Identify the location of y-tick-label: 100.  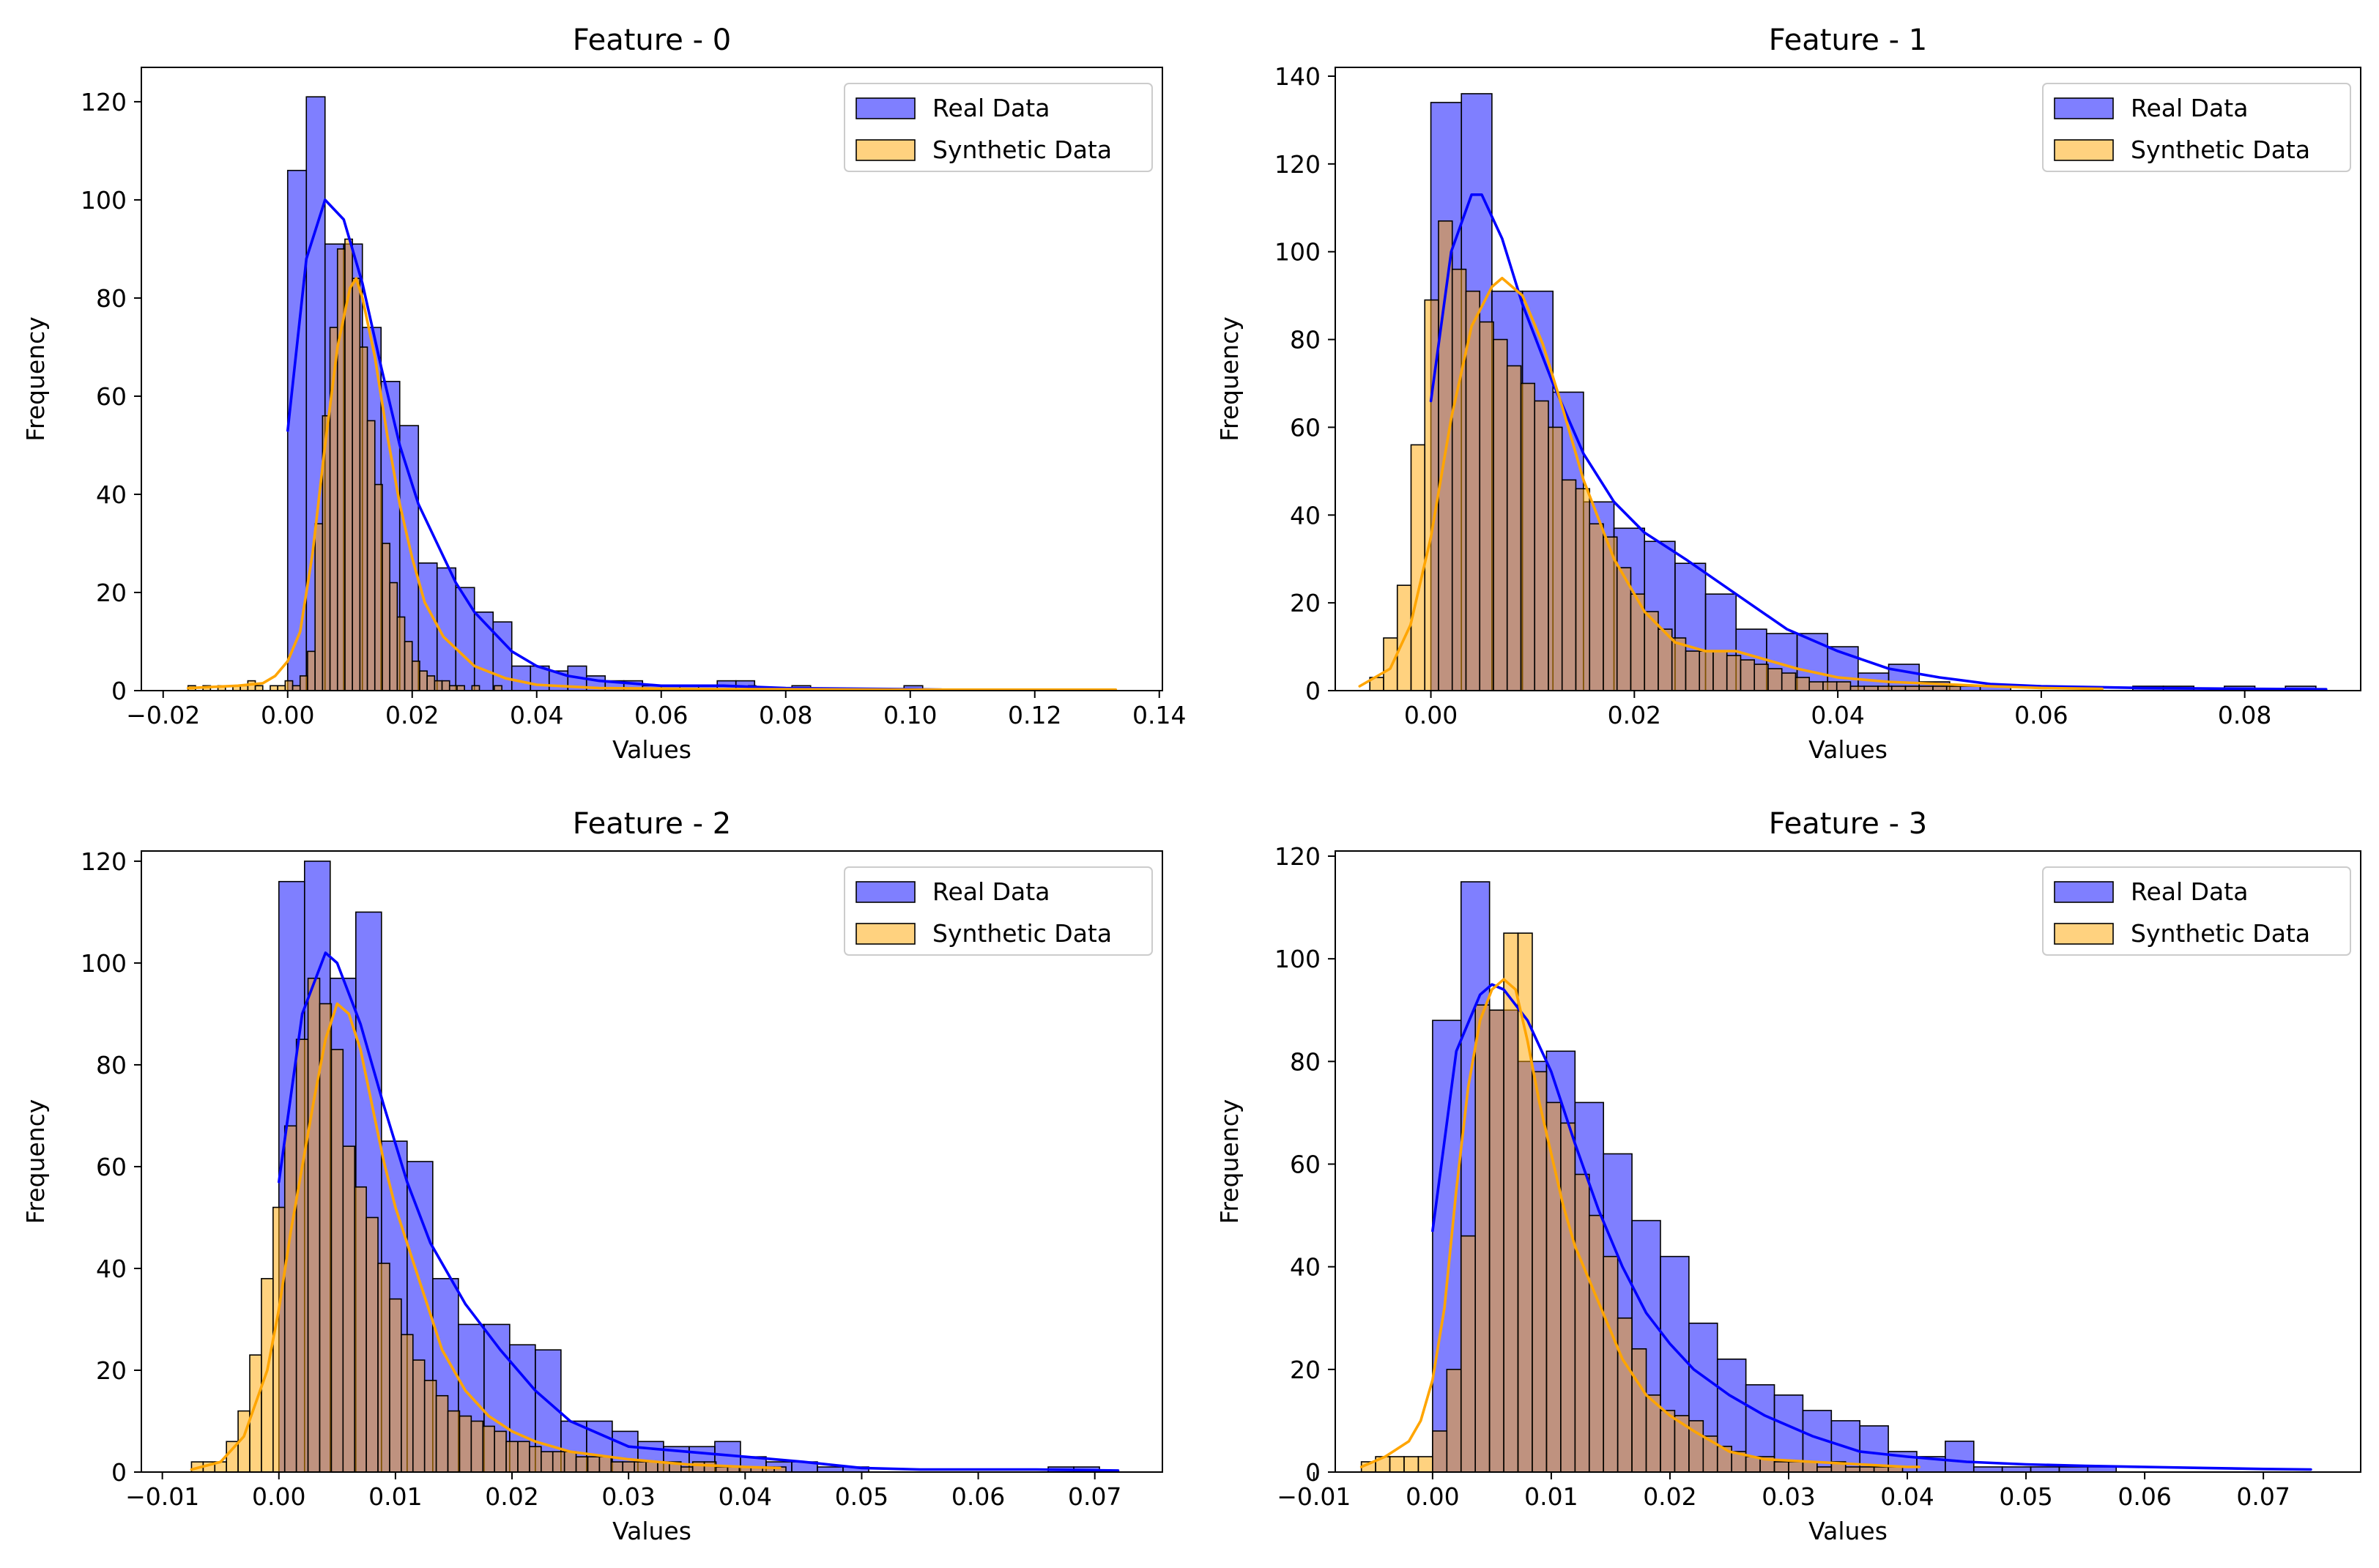
(1297, 252).